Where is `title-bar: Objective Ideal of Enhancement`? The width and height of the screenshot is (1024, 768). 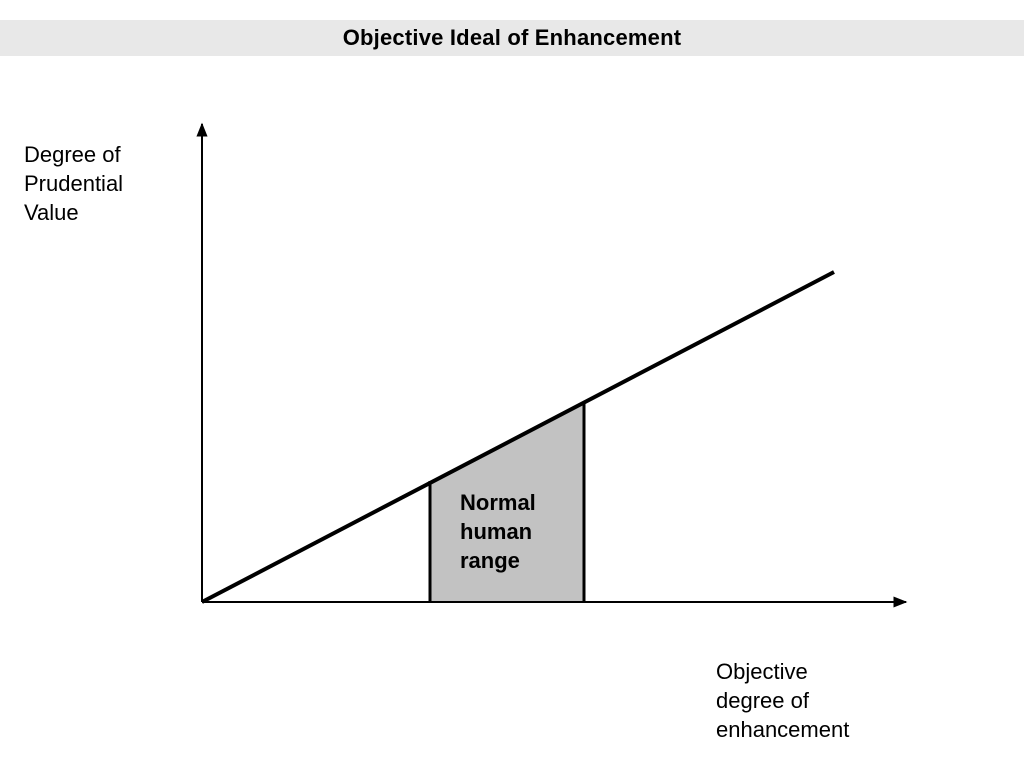 title-bar: Objective Ideal of Enhancement is located at coordinates (512, 38).